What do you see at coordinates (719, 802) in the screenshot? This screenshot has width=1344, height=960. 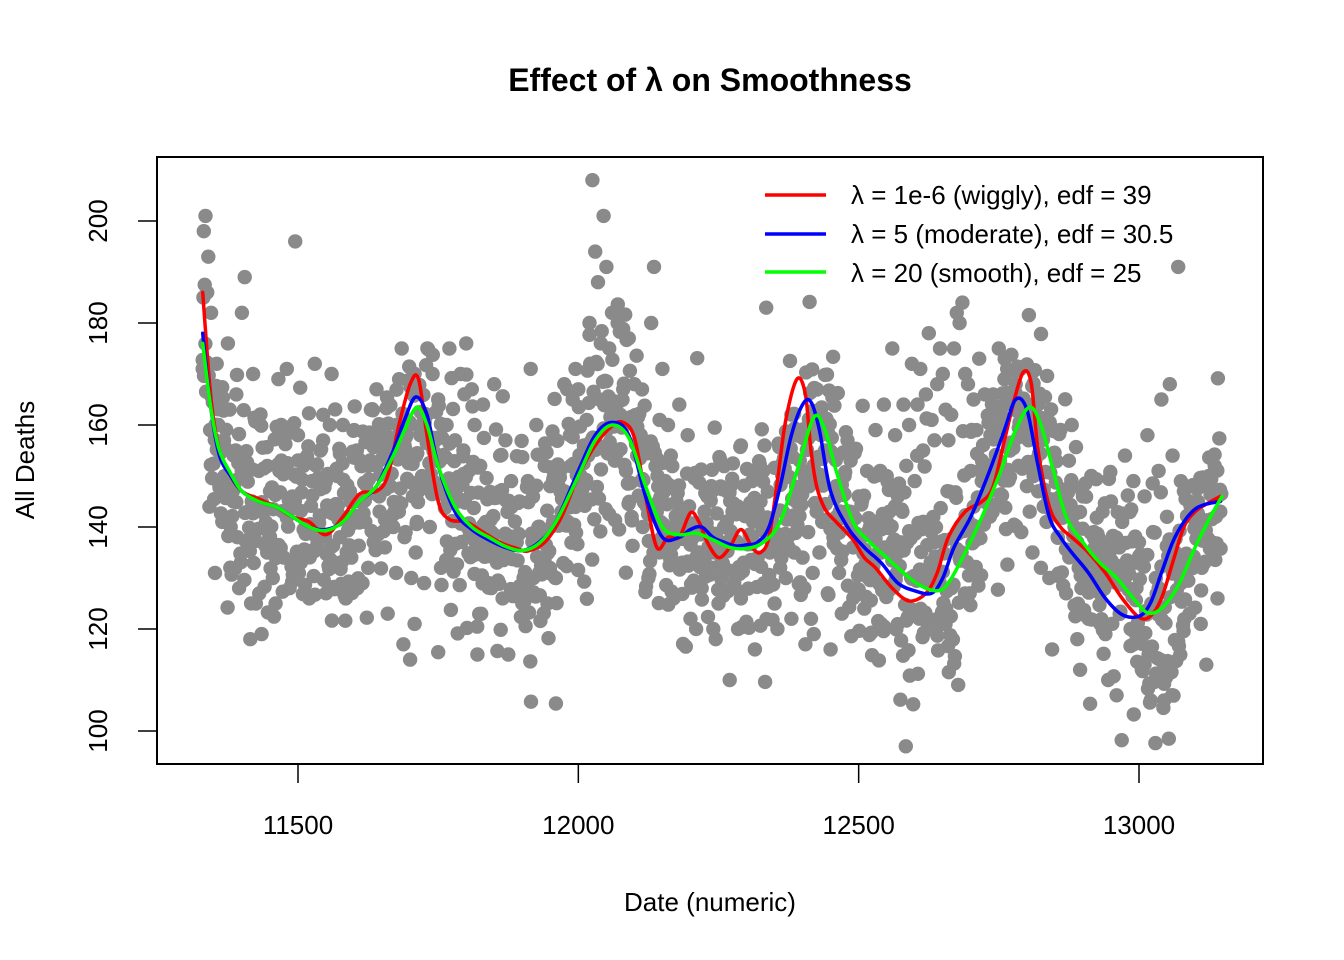 I see `x-axis: 11500 12000 12500 13000` at bounding box center [719, 802].